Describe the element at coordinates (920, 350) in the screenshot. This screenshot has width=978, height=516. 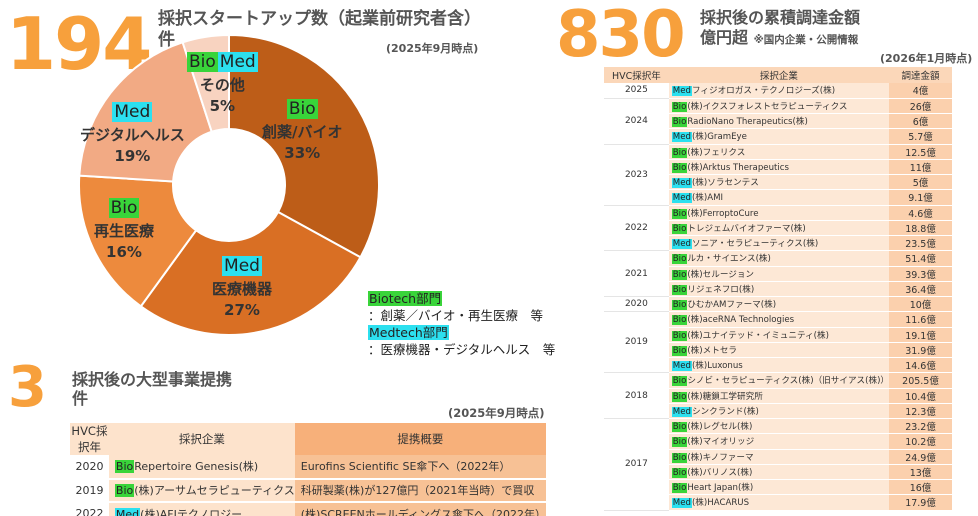
I see `funding-amount: 31.9億` at that location.